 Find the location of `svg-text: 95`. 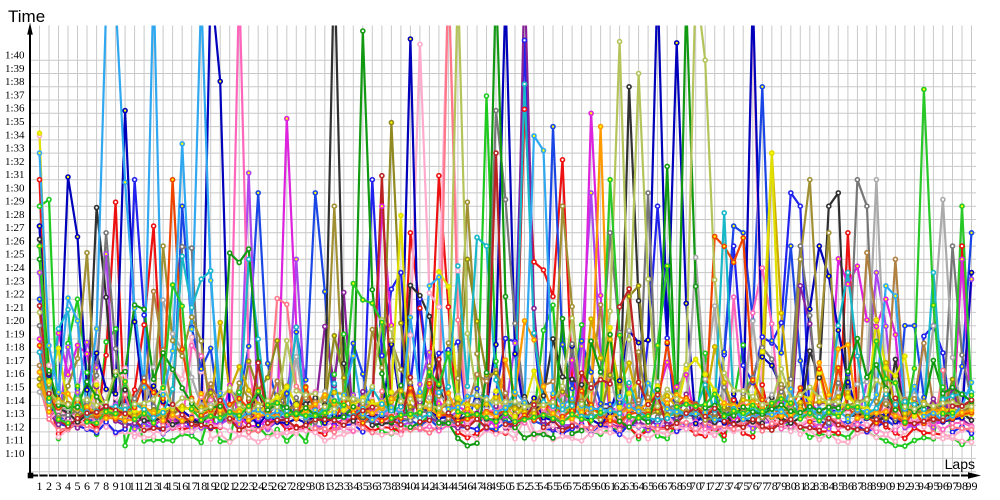

svg-text: 95 is located at coordinates (933, 486).